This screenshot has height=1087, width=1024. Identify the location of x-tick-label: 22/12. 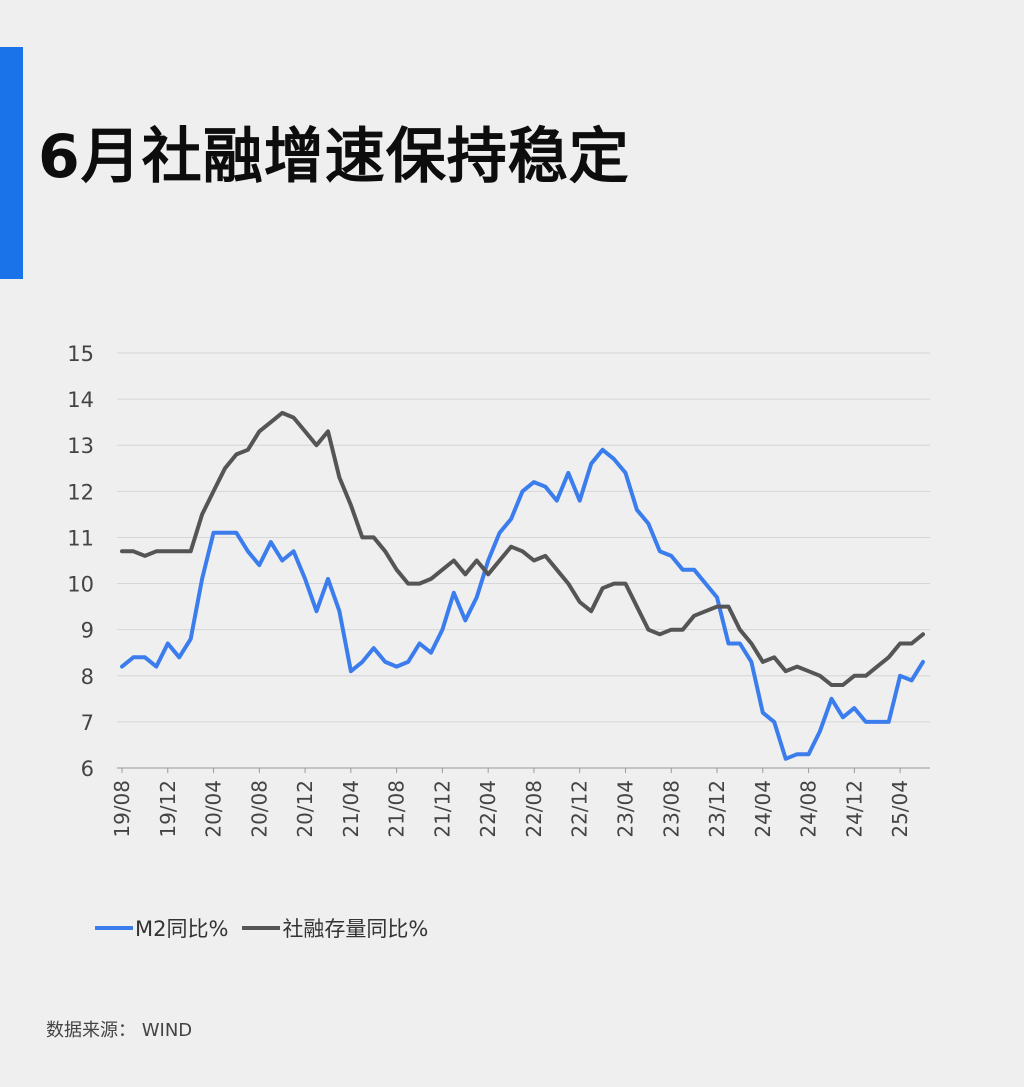
(580, 809).